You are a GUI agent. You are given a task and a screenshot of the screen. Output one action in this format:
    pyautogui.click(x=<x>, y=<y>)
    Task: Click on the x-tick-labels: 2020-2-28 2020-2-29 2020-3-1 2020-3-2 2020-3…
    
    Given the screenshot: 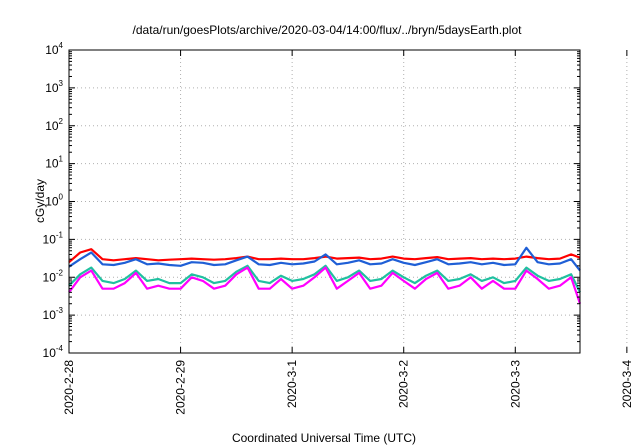 What is the action you would take?
    pyautogui.click(x=348, y=387)
    